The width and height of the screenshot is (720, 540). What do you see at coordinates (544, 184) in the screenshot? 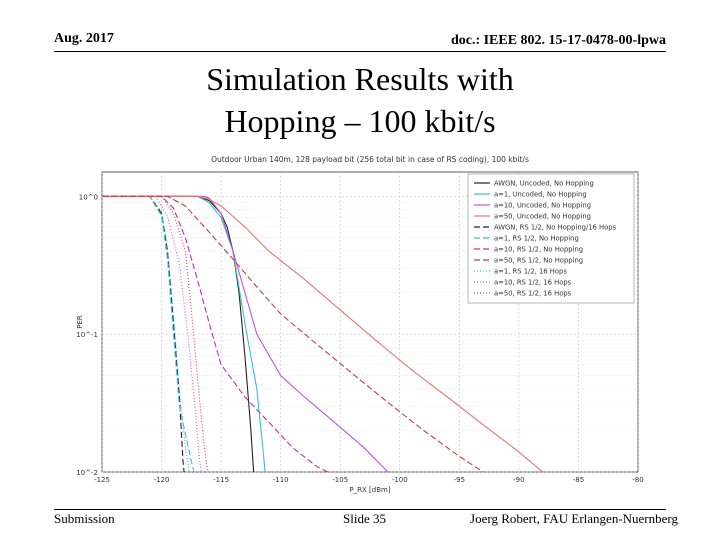
I see `legend-entry: AWGN, Uncoded, No Hopping` at bounding box center [544, 184].